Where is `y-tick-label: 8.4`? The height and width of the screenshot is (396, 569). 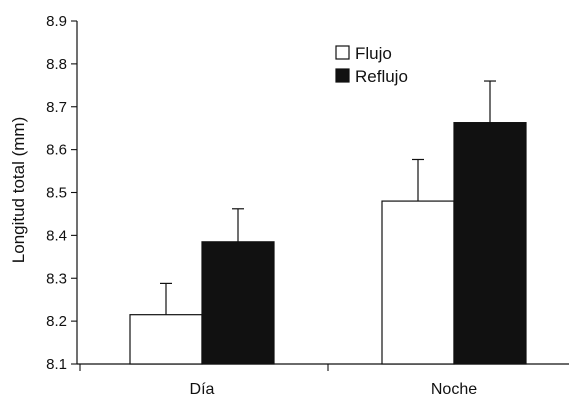
y-tick-label: 8.4 is located at coordinates (56, 235).